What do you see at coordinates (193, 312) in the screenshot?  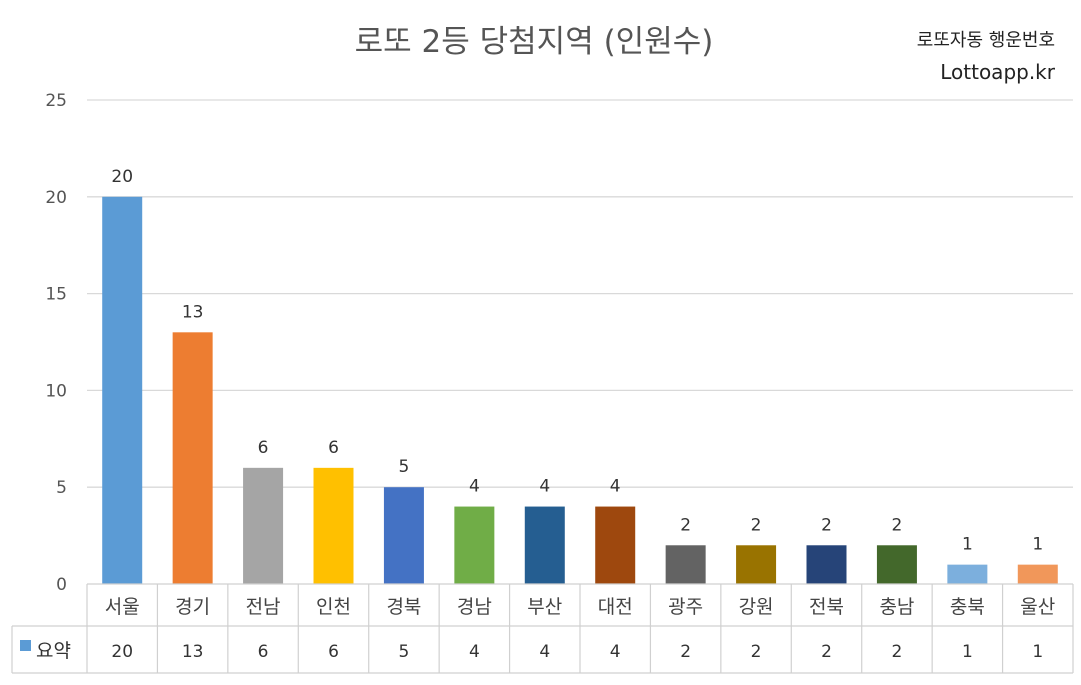 I see `data-label: 13` at bounding box center [193, 312].